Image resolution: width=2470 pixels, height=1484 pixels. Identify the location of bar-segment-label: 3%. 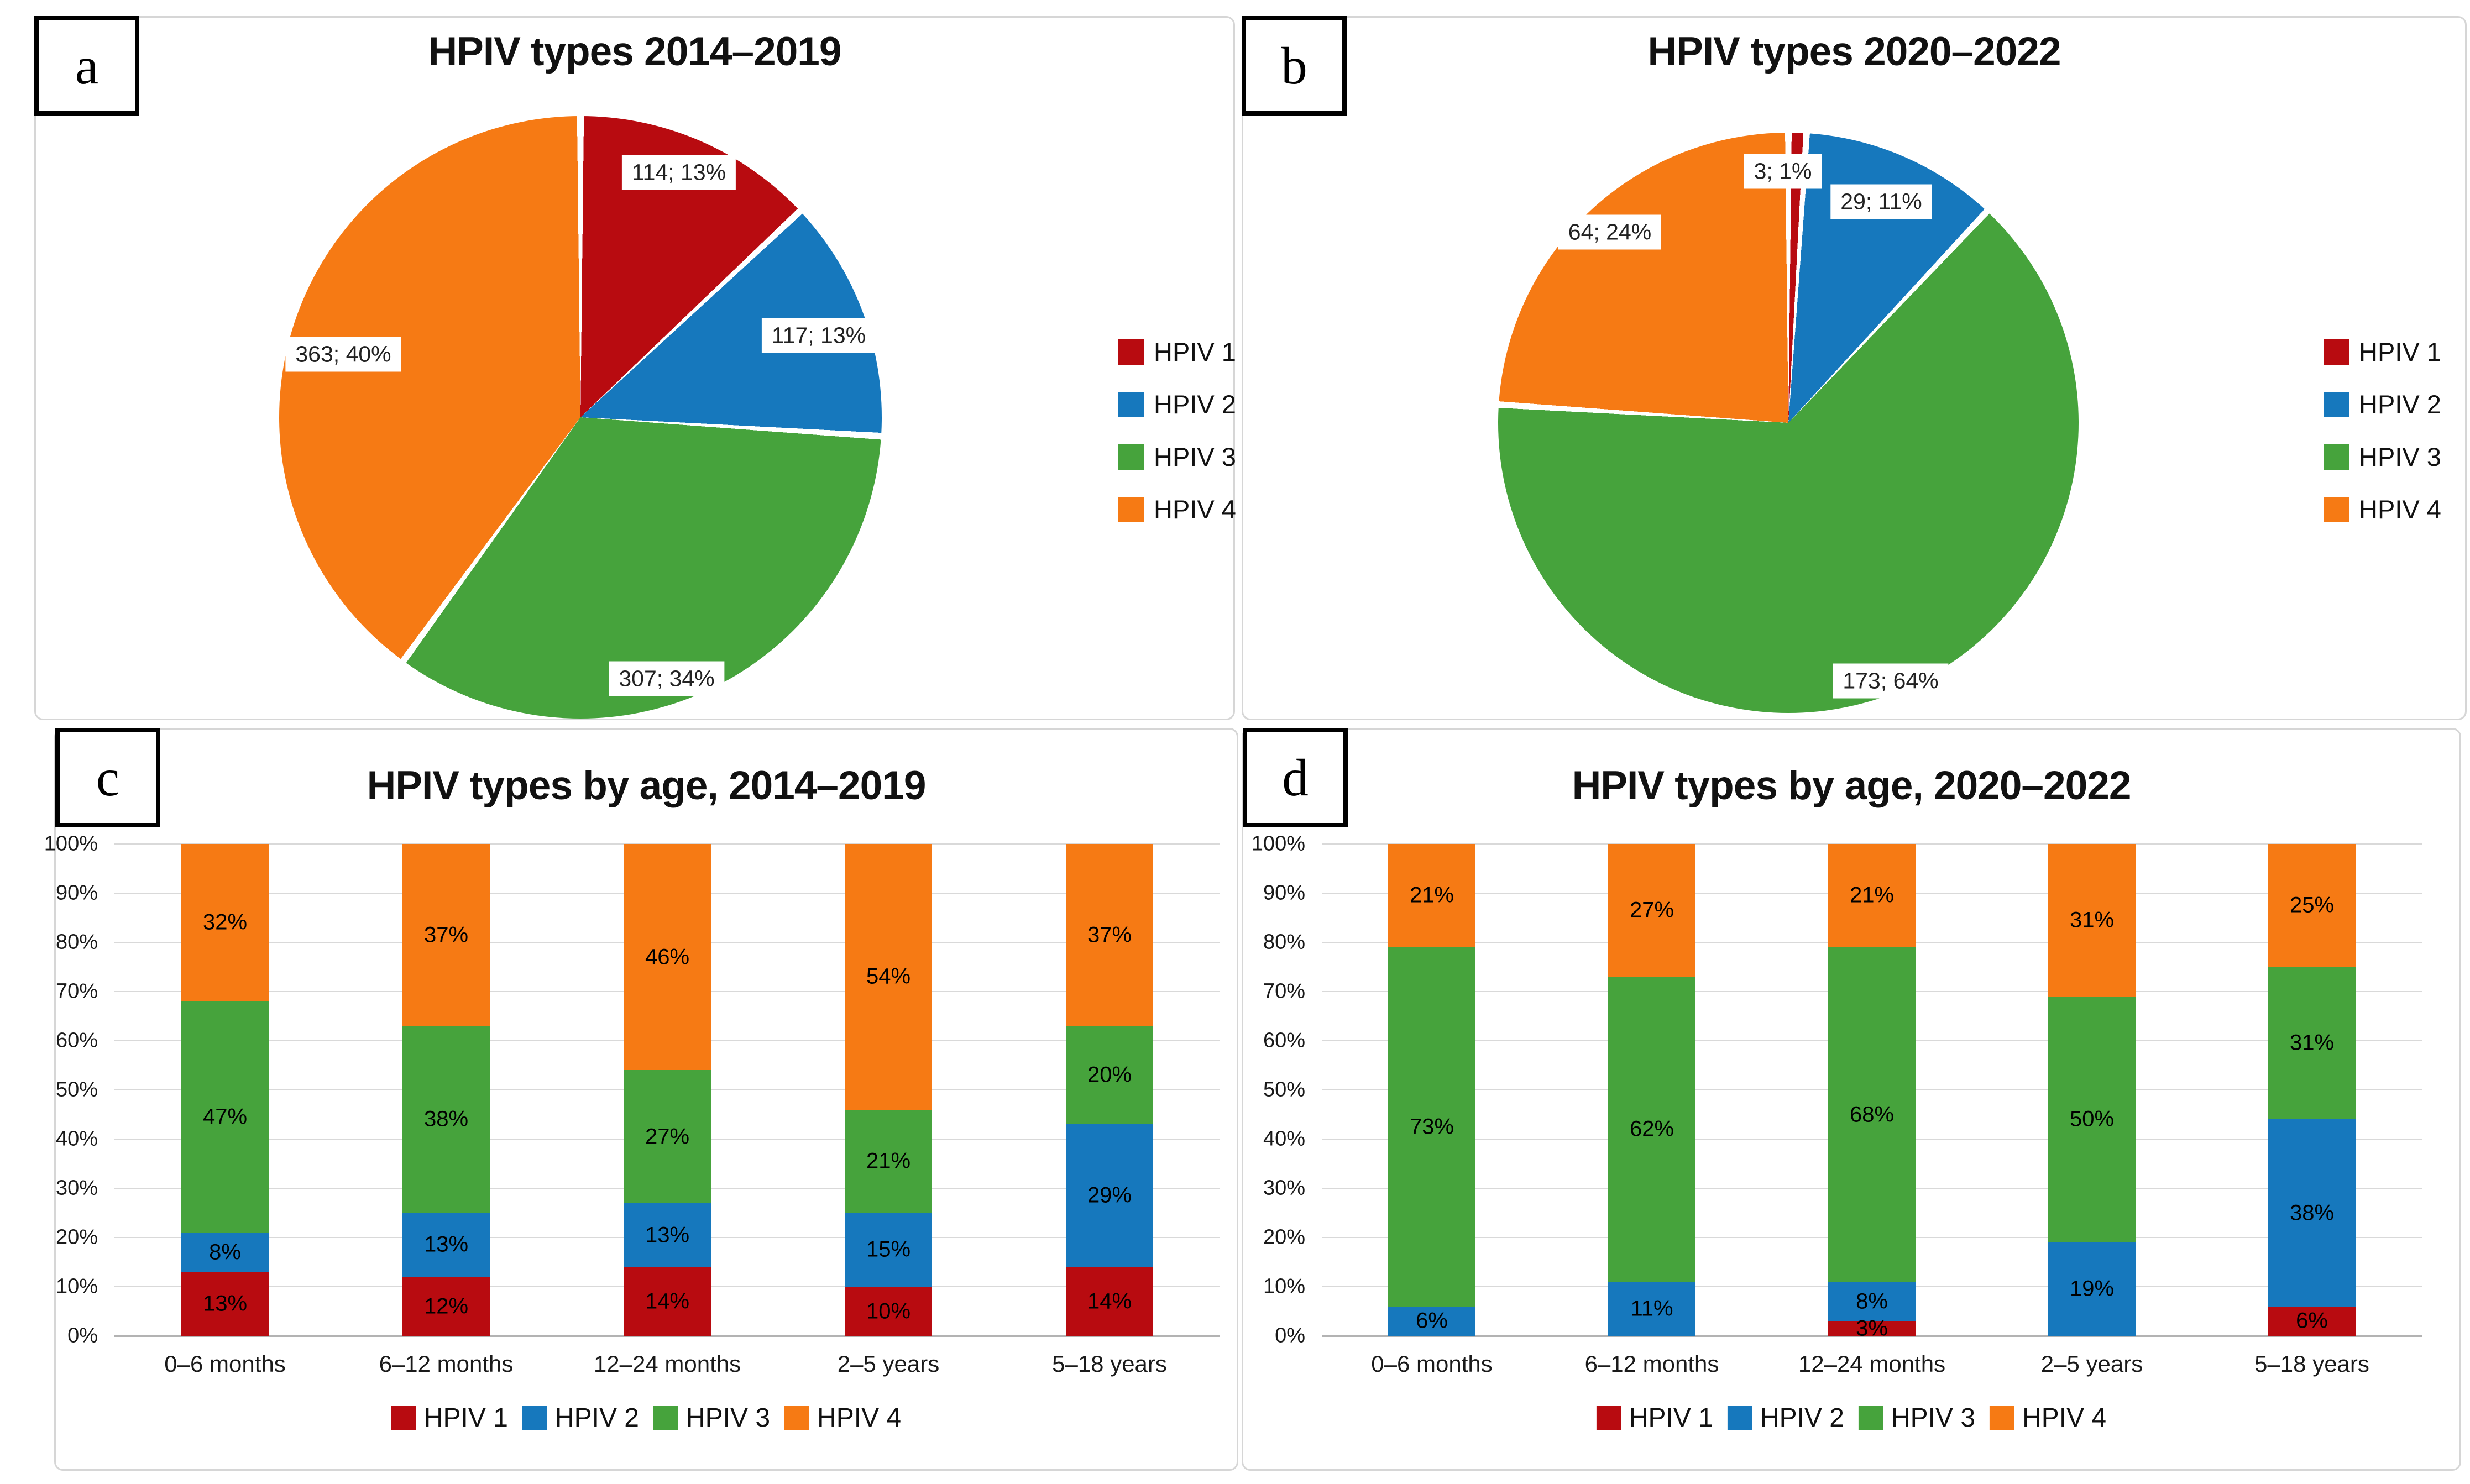
(1872, 1328).